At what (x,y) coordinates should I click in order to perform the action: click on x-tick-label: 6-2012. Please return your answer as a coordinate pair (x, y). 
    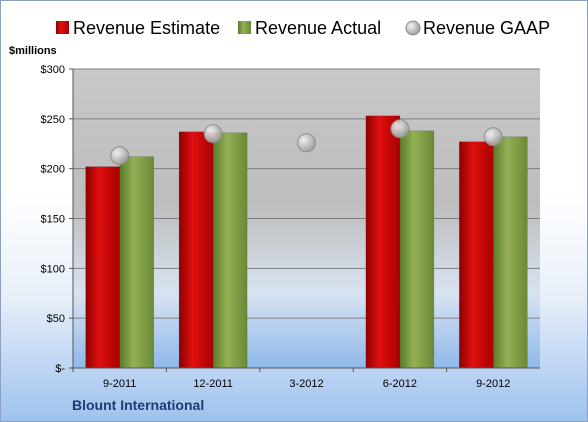
    Looking at the image, I should click on (400, 384).